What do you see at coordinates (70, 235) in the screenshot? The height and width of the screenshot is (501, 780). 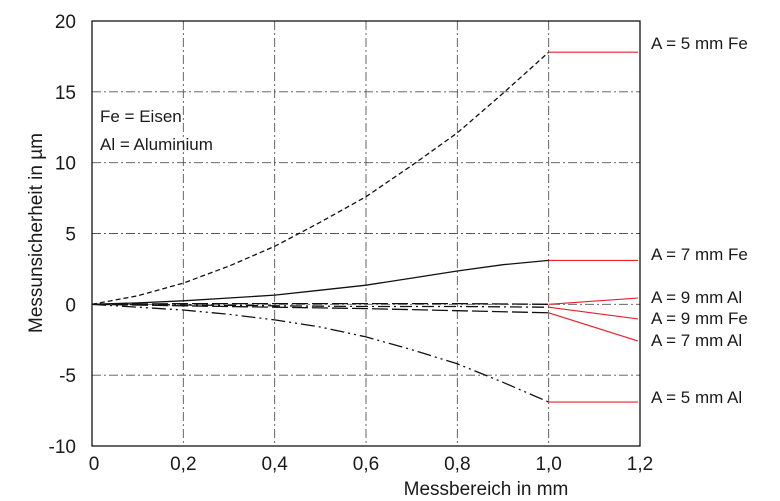 I see `y-tick-label: 5` at bounding box center [70, 235].